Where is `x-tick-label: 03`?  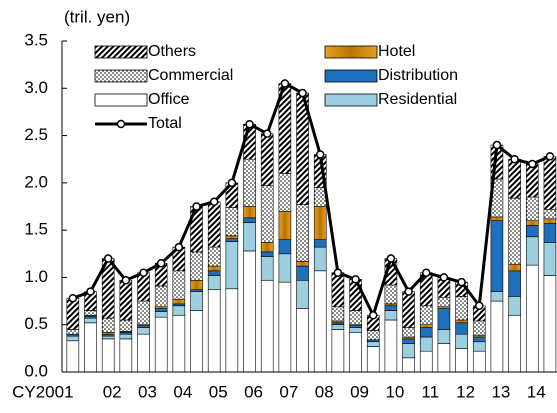
x-tick-label: 03 is located at coordinates (147, 391).